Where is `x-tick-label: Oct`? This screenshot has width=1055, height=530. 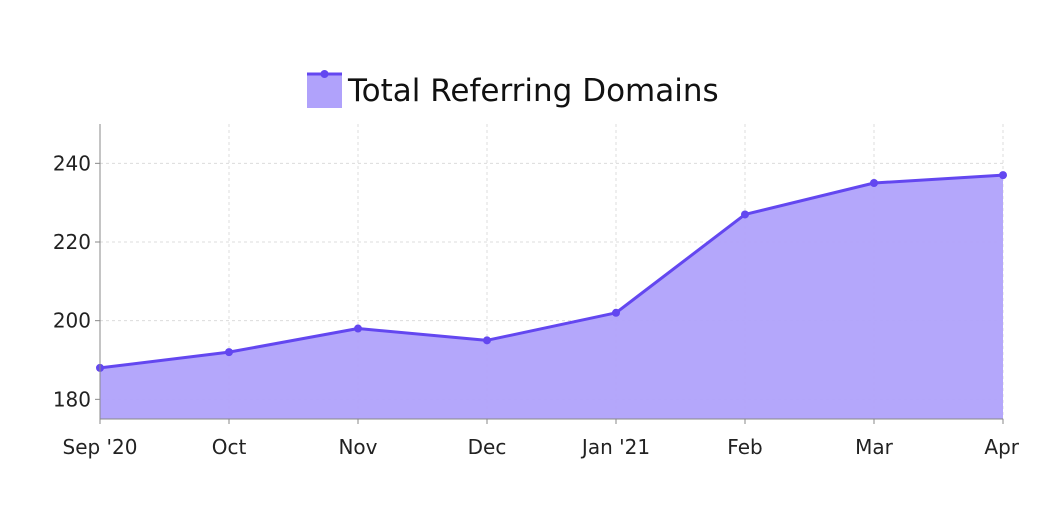 x-tick-label: Oct is located at coordinates (229, 447).